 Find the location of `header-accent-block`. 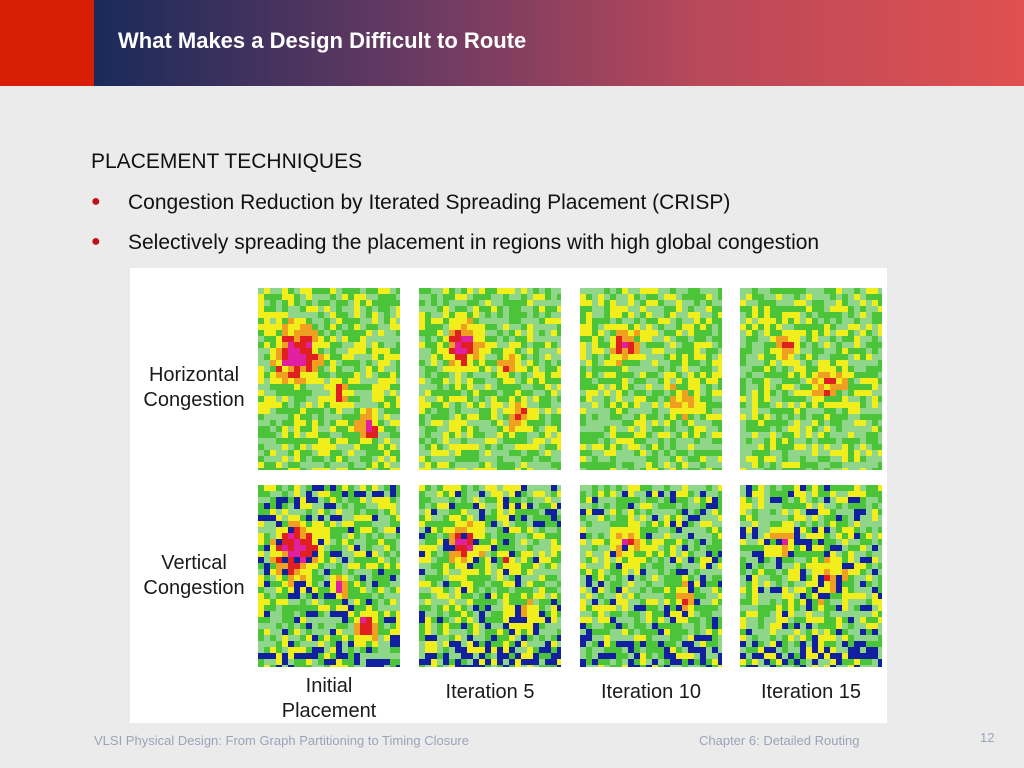

header-accent-block is located at coordinates (47, 43).